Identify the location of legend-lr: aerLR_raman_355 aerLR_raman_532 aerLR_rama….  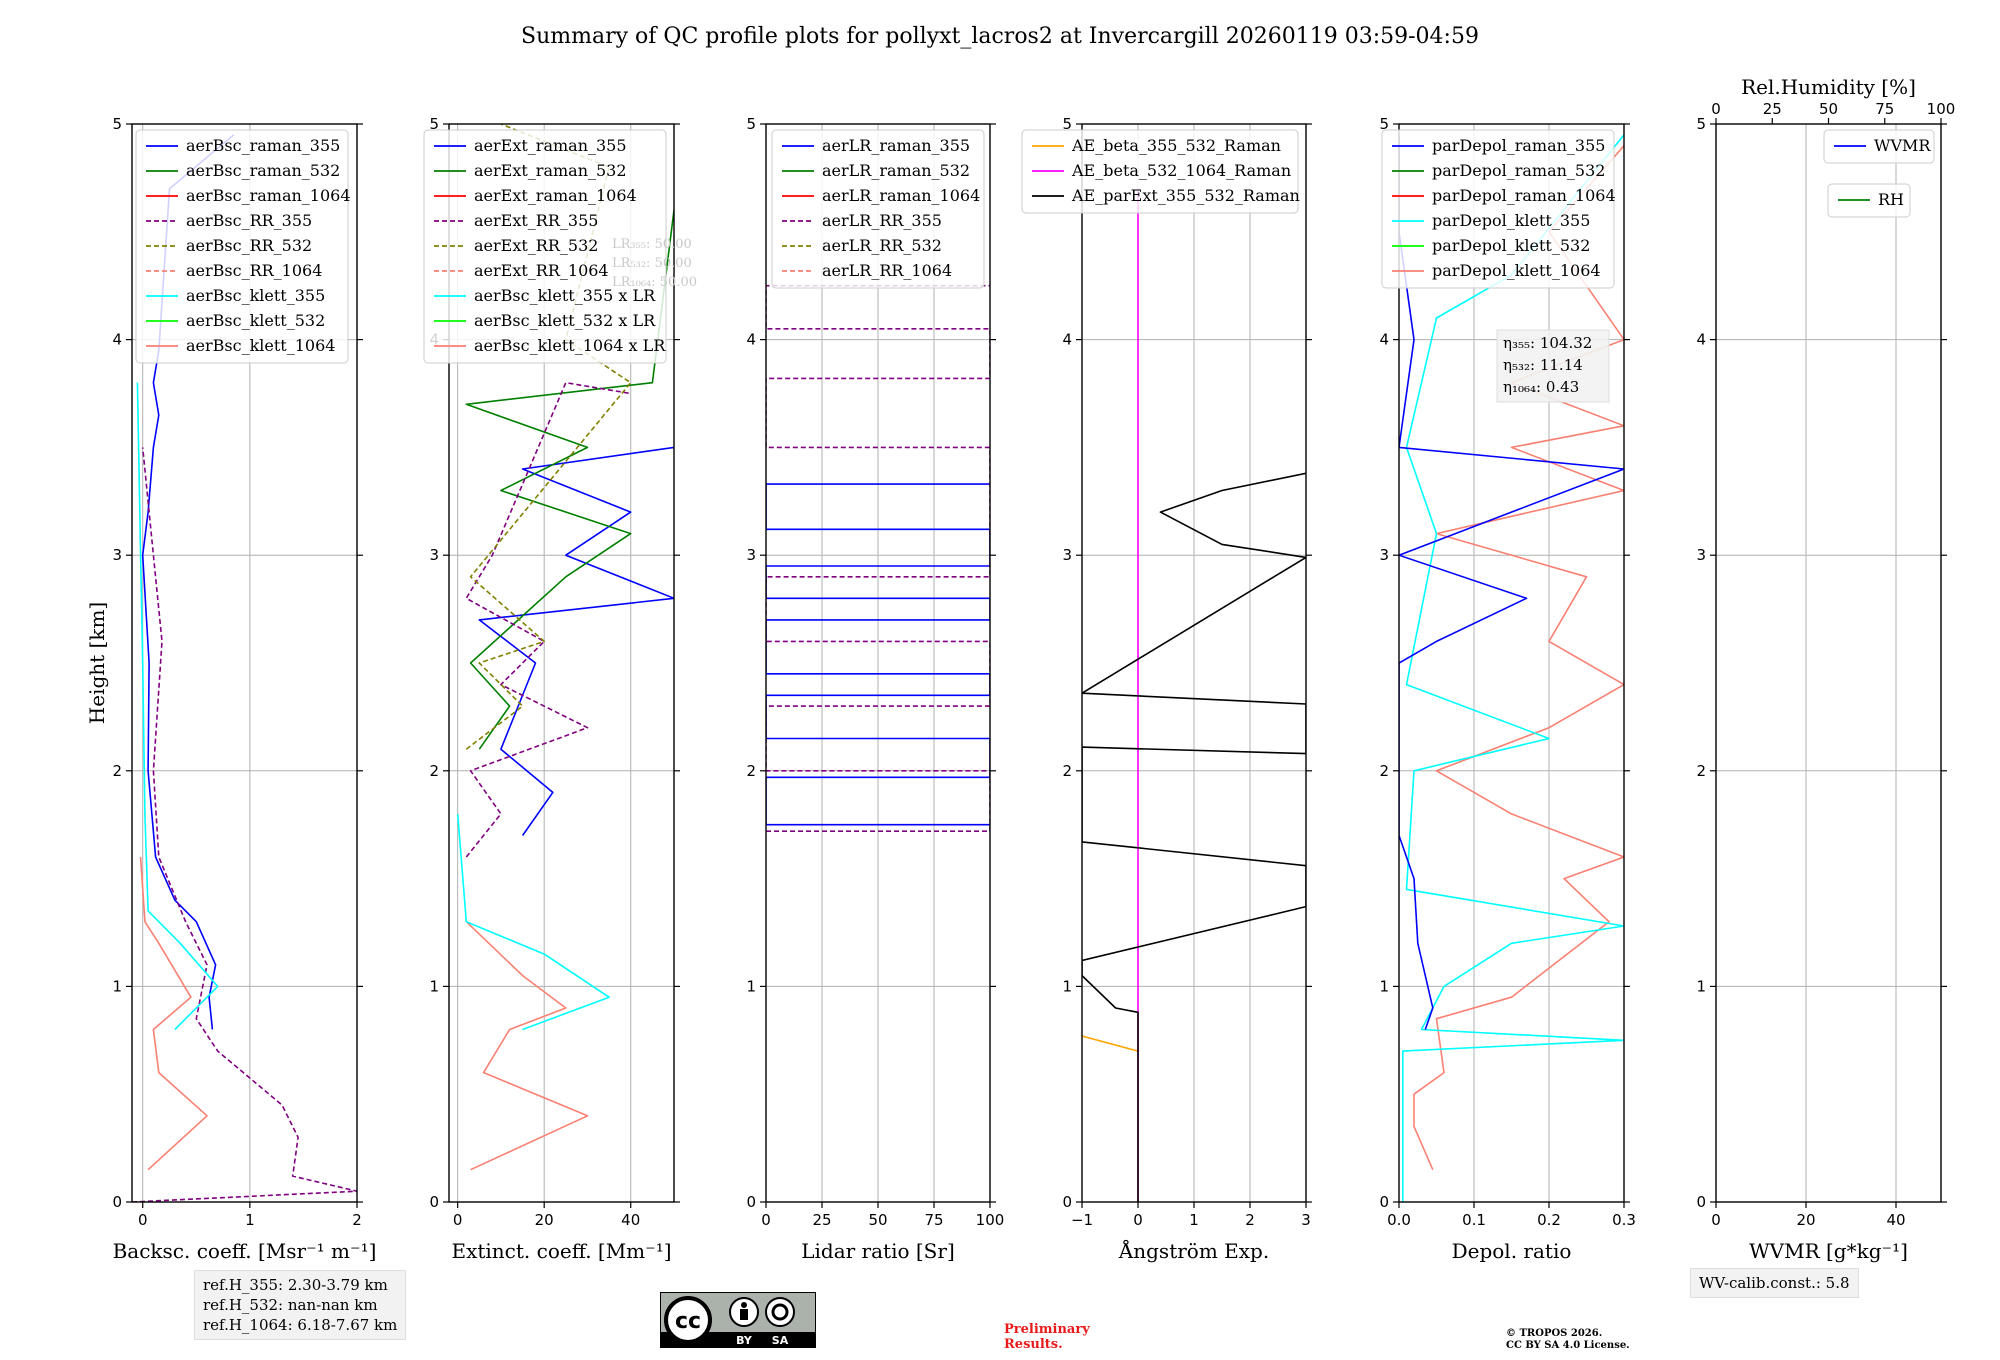
(878, 209).